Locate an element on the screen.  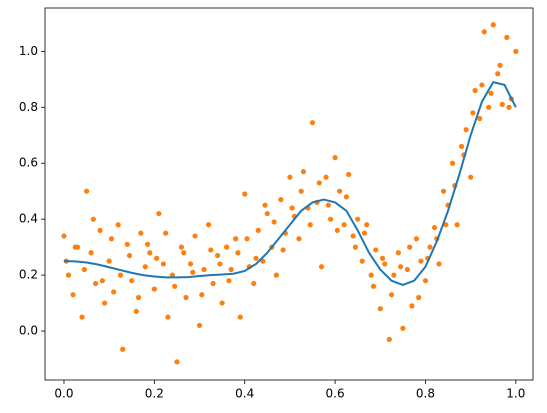
y-tick-label: 1.0 is located at coordinates (28, 51).